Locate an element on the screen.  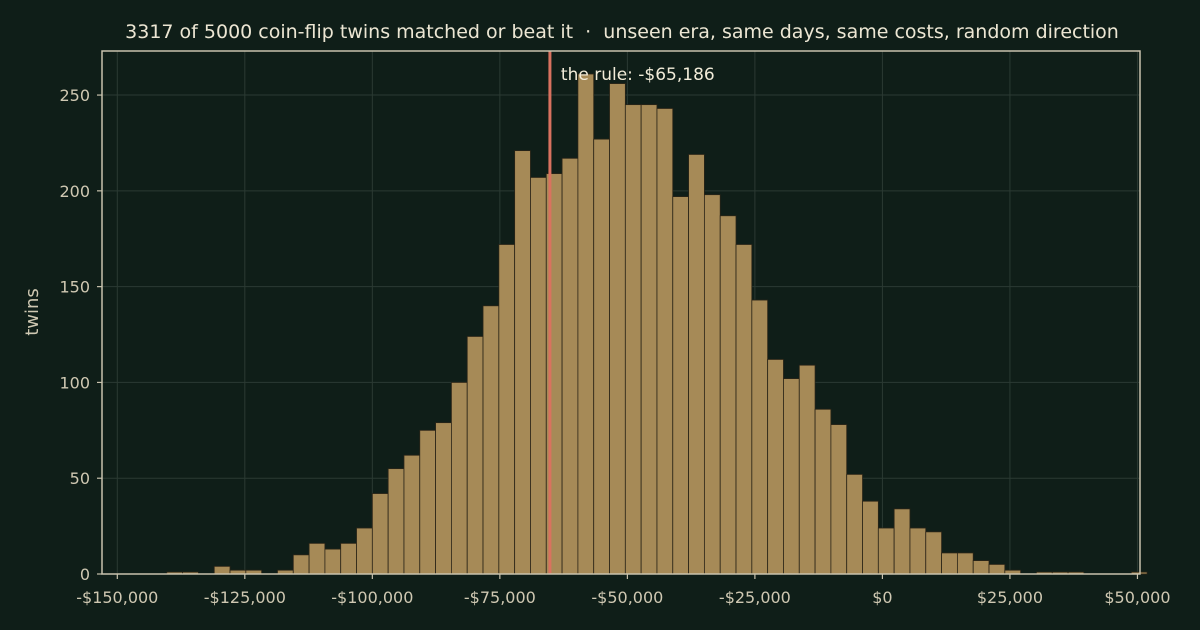
y-axis-label: twins is located at coordinates (32, 312).